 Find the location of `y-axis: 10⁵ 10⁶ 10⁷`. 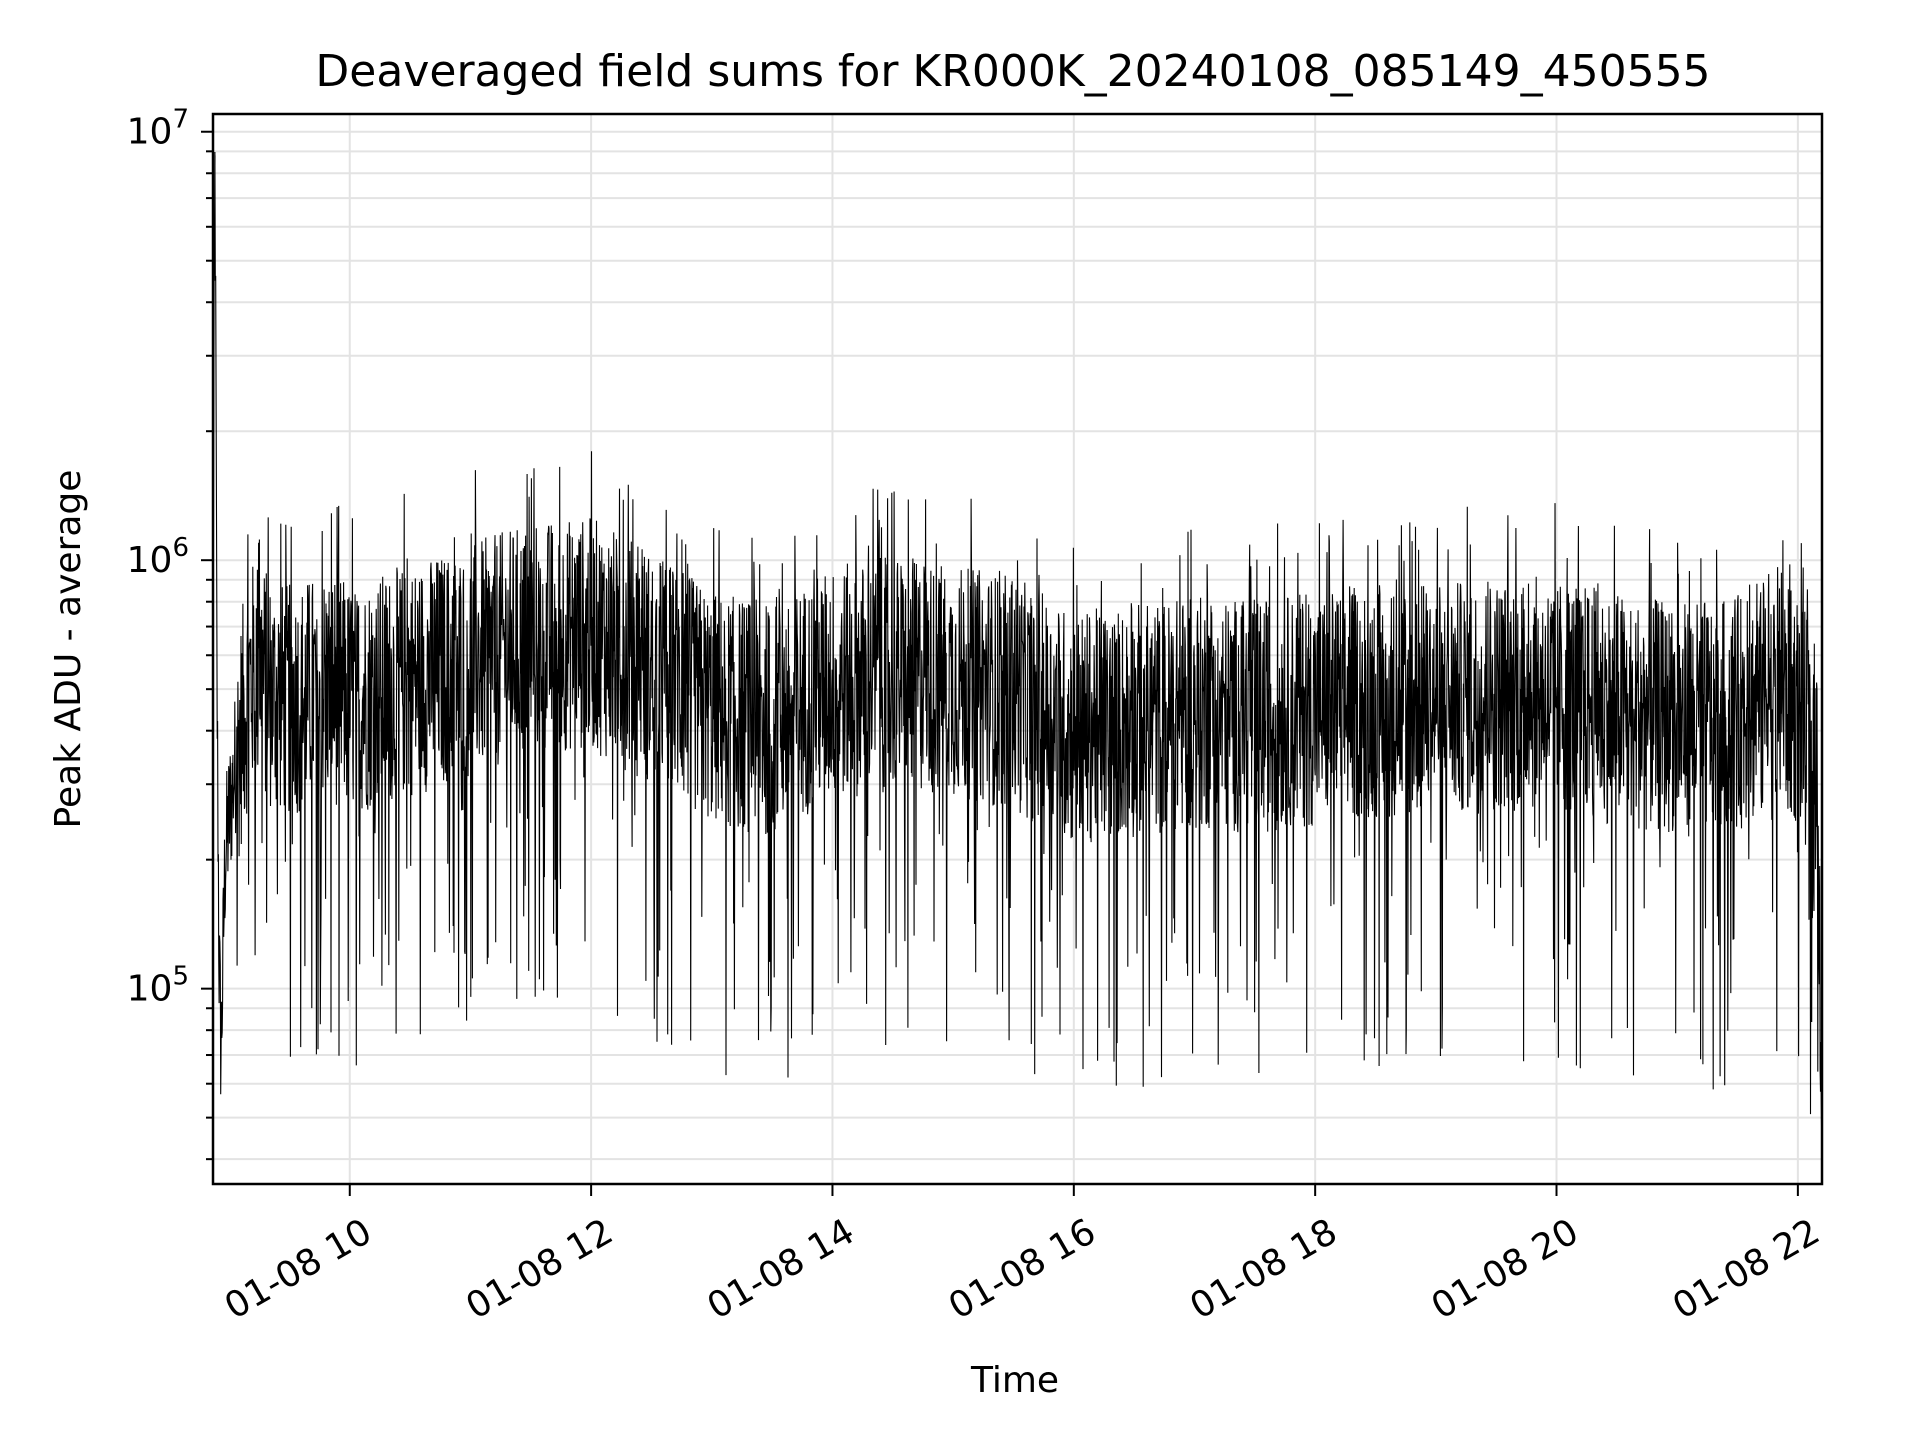

y-axis: 10⁵ 10⁶ 10⁷ is located at coordinates (170, 633).